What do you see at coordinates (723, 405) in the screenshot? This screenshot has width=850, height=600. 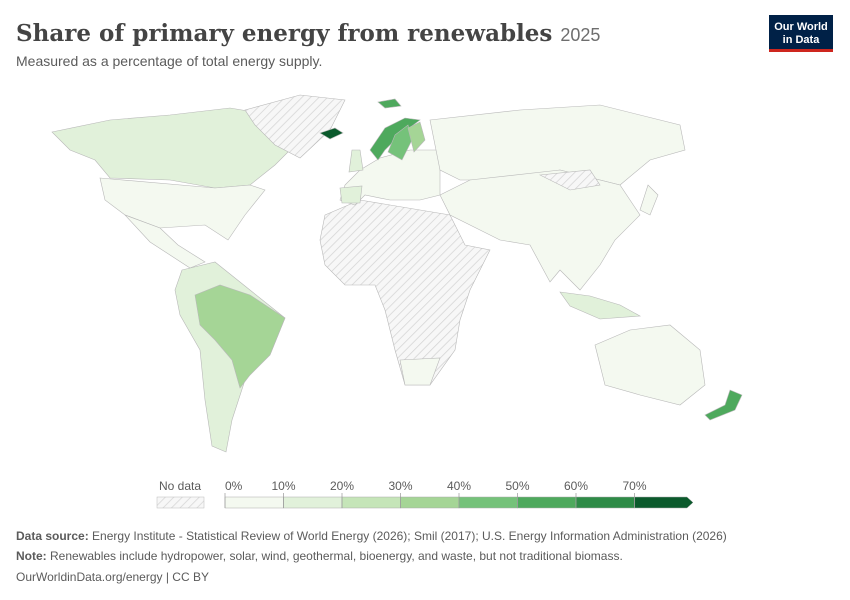 I see `new-zealand` at bounding box center [723, 405].